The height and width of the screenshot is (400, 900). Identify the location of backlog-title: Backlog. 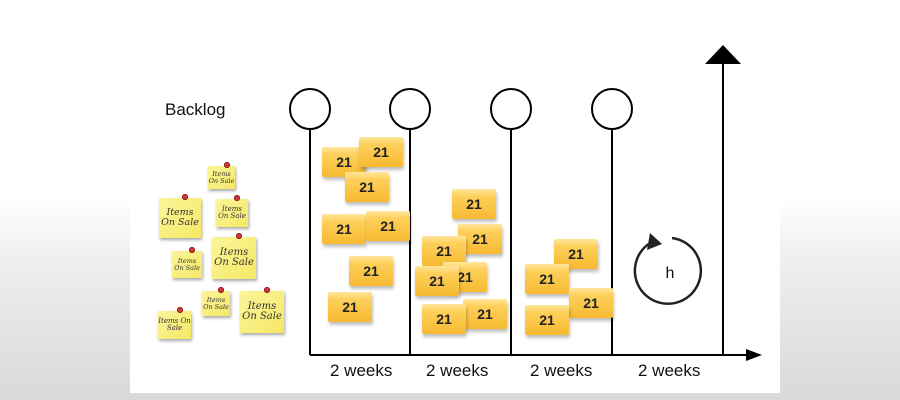
(195, 109).